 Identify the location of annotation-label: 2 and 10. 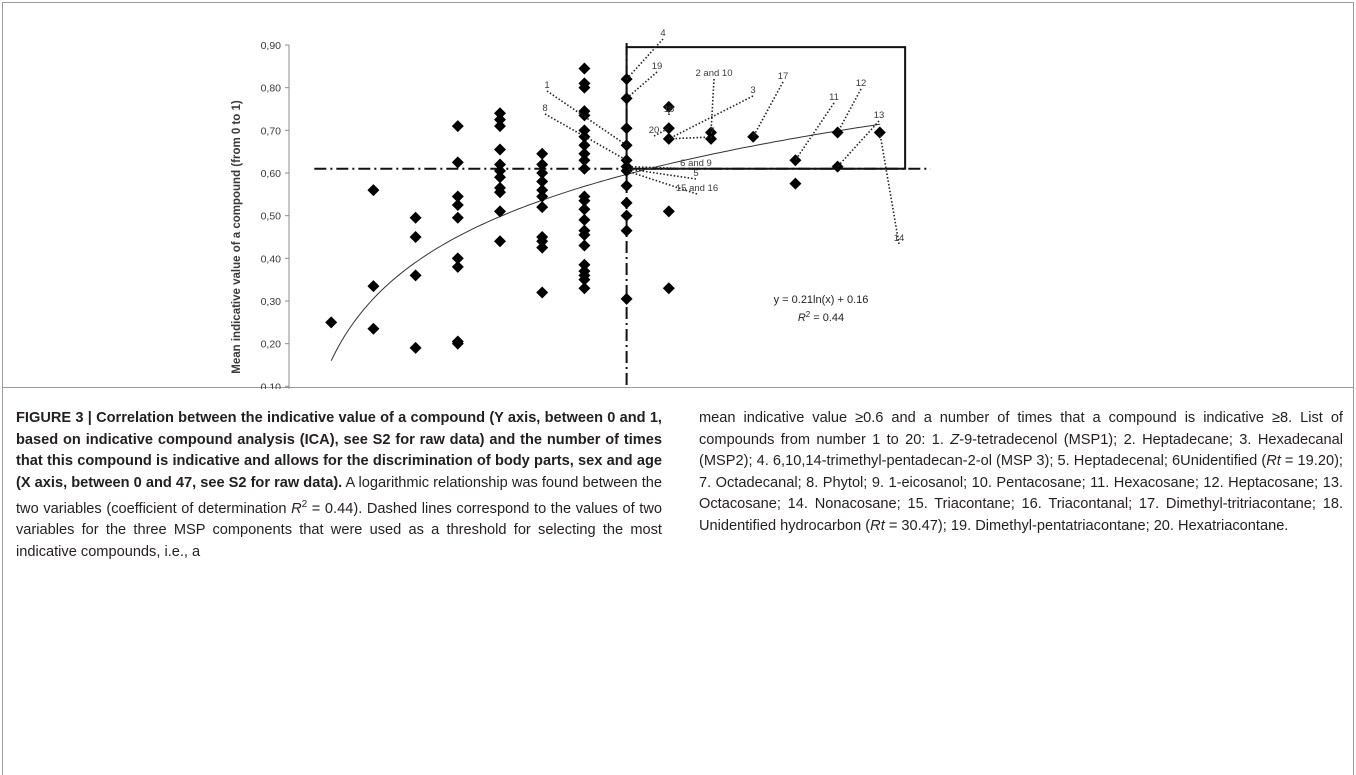
(714, 73).